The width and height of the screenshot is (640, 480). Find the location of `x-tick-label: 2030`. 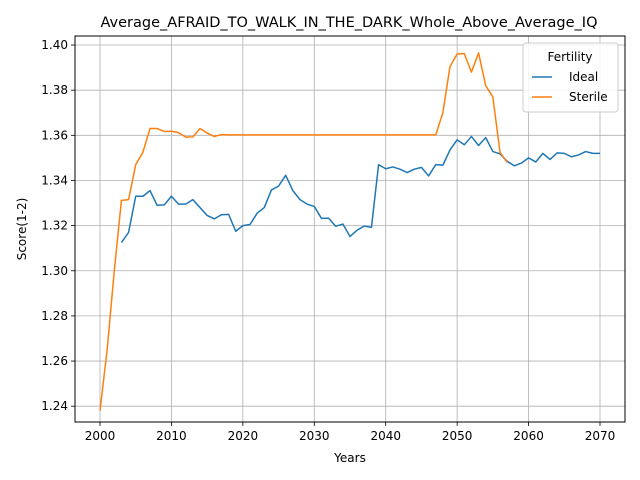

x-tick-label: 2030 is located at coordinates (314, 436).